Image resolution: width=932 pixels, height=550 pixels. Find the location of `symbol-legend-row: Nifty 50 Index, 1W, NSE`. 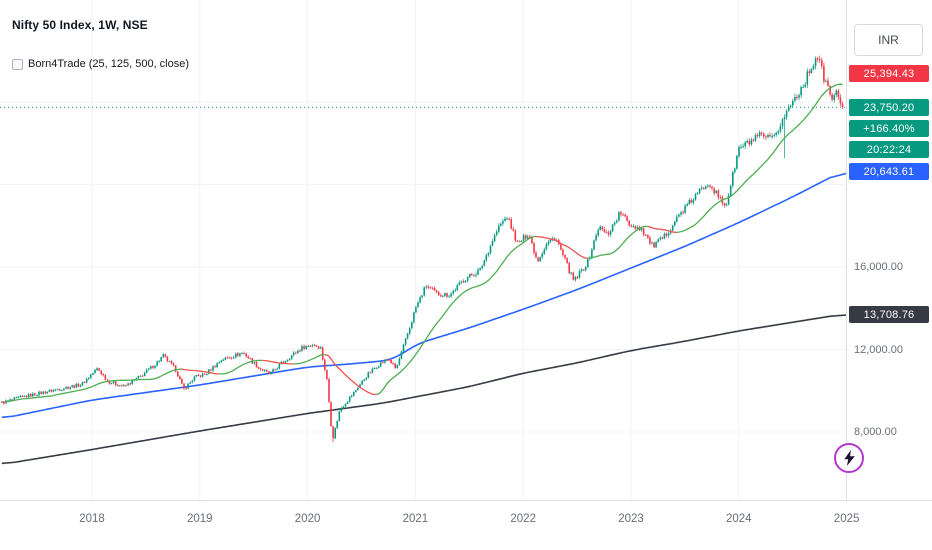

symbol-legend-row: Nifty 50 Index, 1W, NSE is located at coordinates (100, 25).